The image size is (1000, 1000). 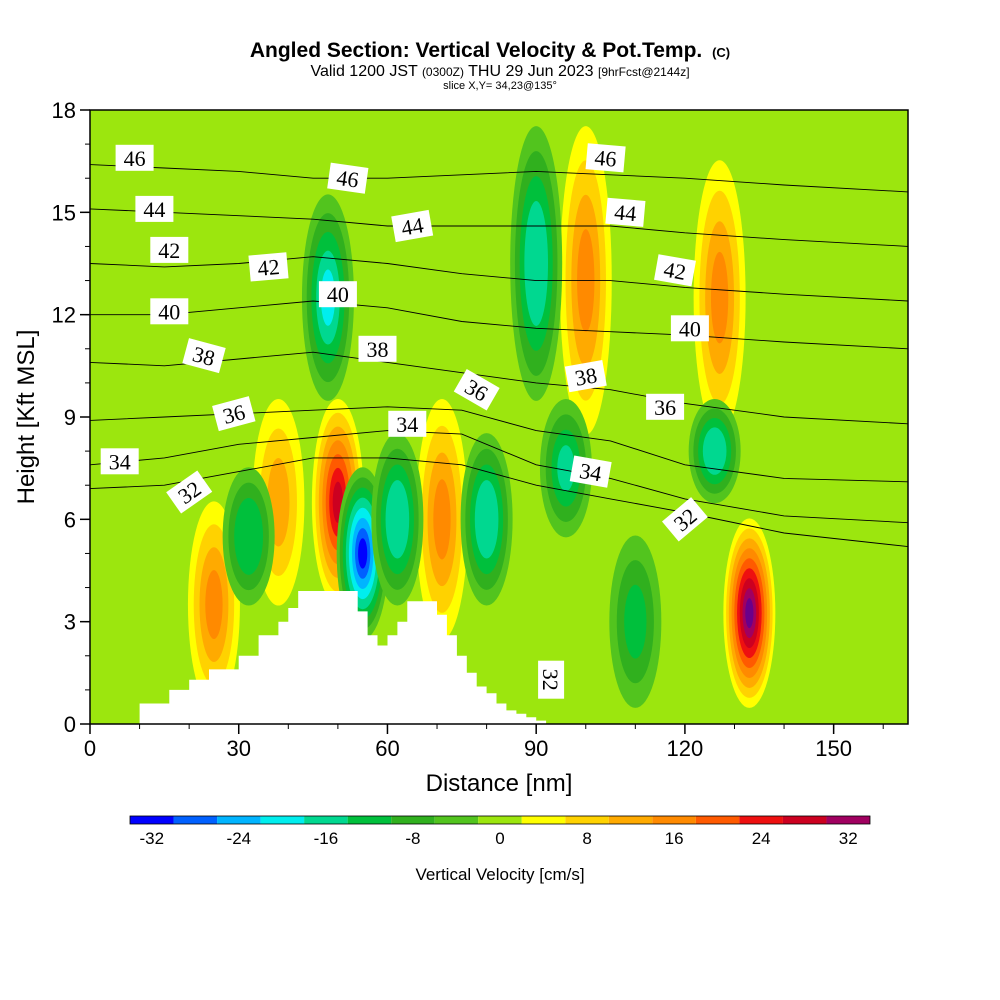 What do you see at coordinates (326, 838) in the screenshot?
I see `colorbar-tick-label: -16` at bounding box center [326, 838].